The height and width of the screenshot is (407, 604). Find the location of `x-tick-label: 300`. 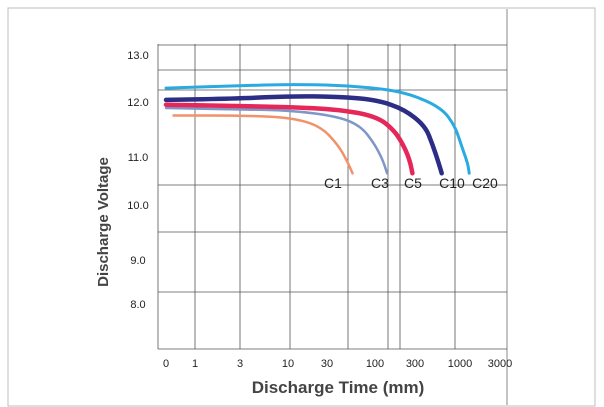

x-tick-label: 300 is located at coordinates (415, 364).